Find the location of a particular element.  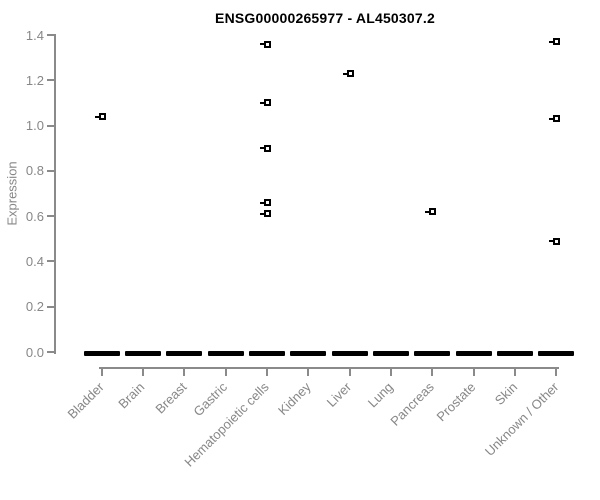

y-axis-title: Expression is located at coordinates (12, 193).